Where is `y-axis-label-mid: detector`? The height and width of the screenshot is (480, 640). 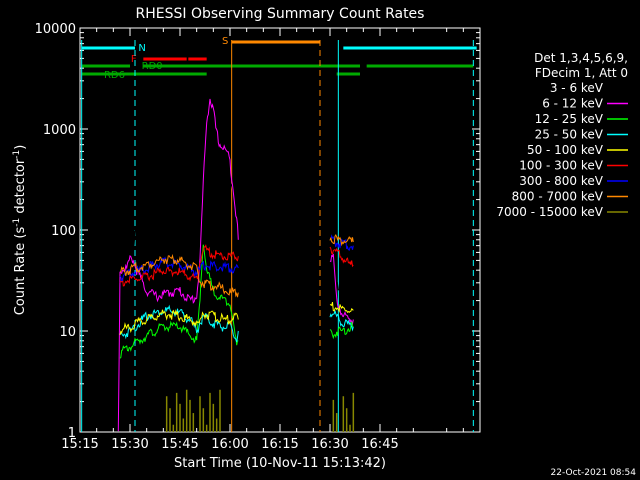 y-axis-label-mid: detector is located at coordinates (20, 188).